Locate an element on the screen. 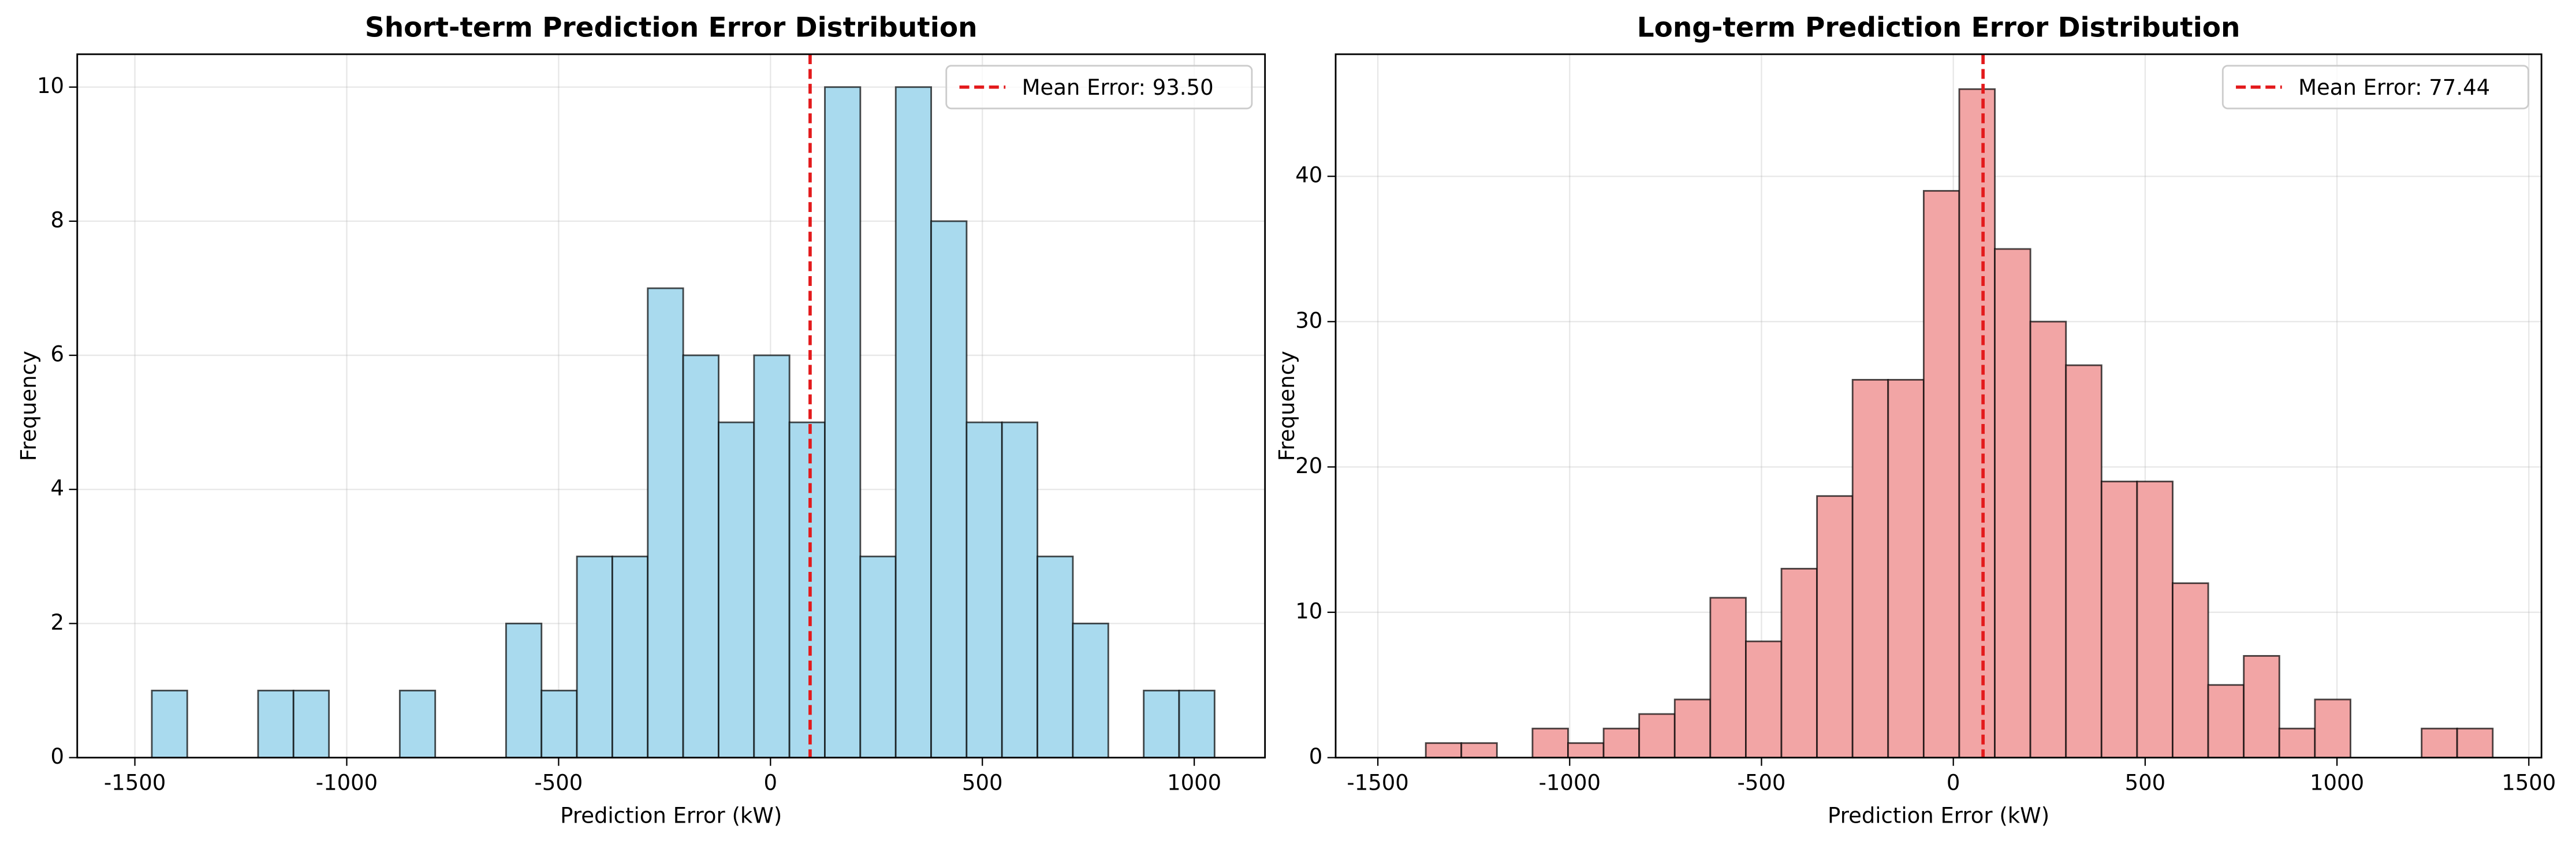 The width and height of the screenshot is (2576, 848). y-tick-label: 20 is located at coordinates (1308, 465).